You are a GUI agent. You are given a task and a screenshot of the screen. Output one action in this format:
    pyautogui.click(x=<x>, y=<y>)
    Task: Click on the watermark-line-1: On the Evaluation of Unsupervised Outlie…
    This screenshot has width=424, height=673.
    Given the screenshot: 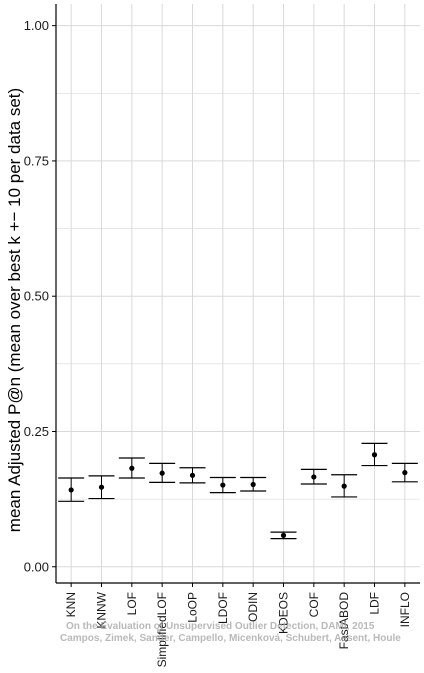 What is the action you would take?
    pyautogui.click(x=220, y=626)
    